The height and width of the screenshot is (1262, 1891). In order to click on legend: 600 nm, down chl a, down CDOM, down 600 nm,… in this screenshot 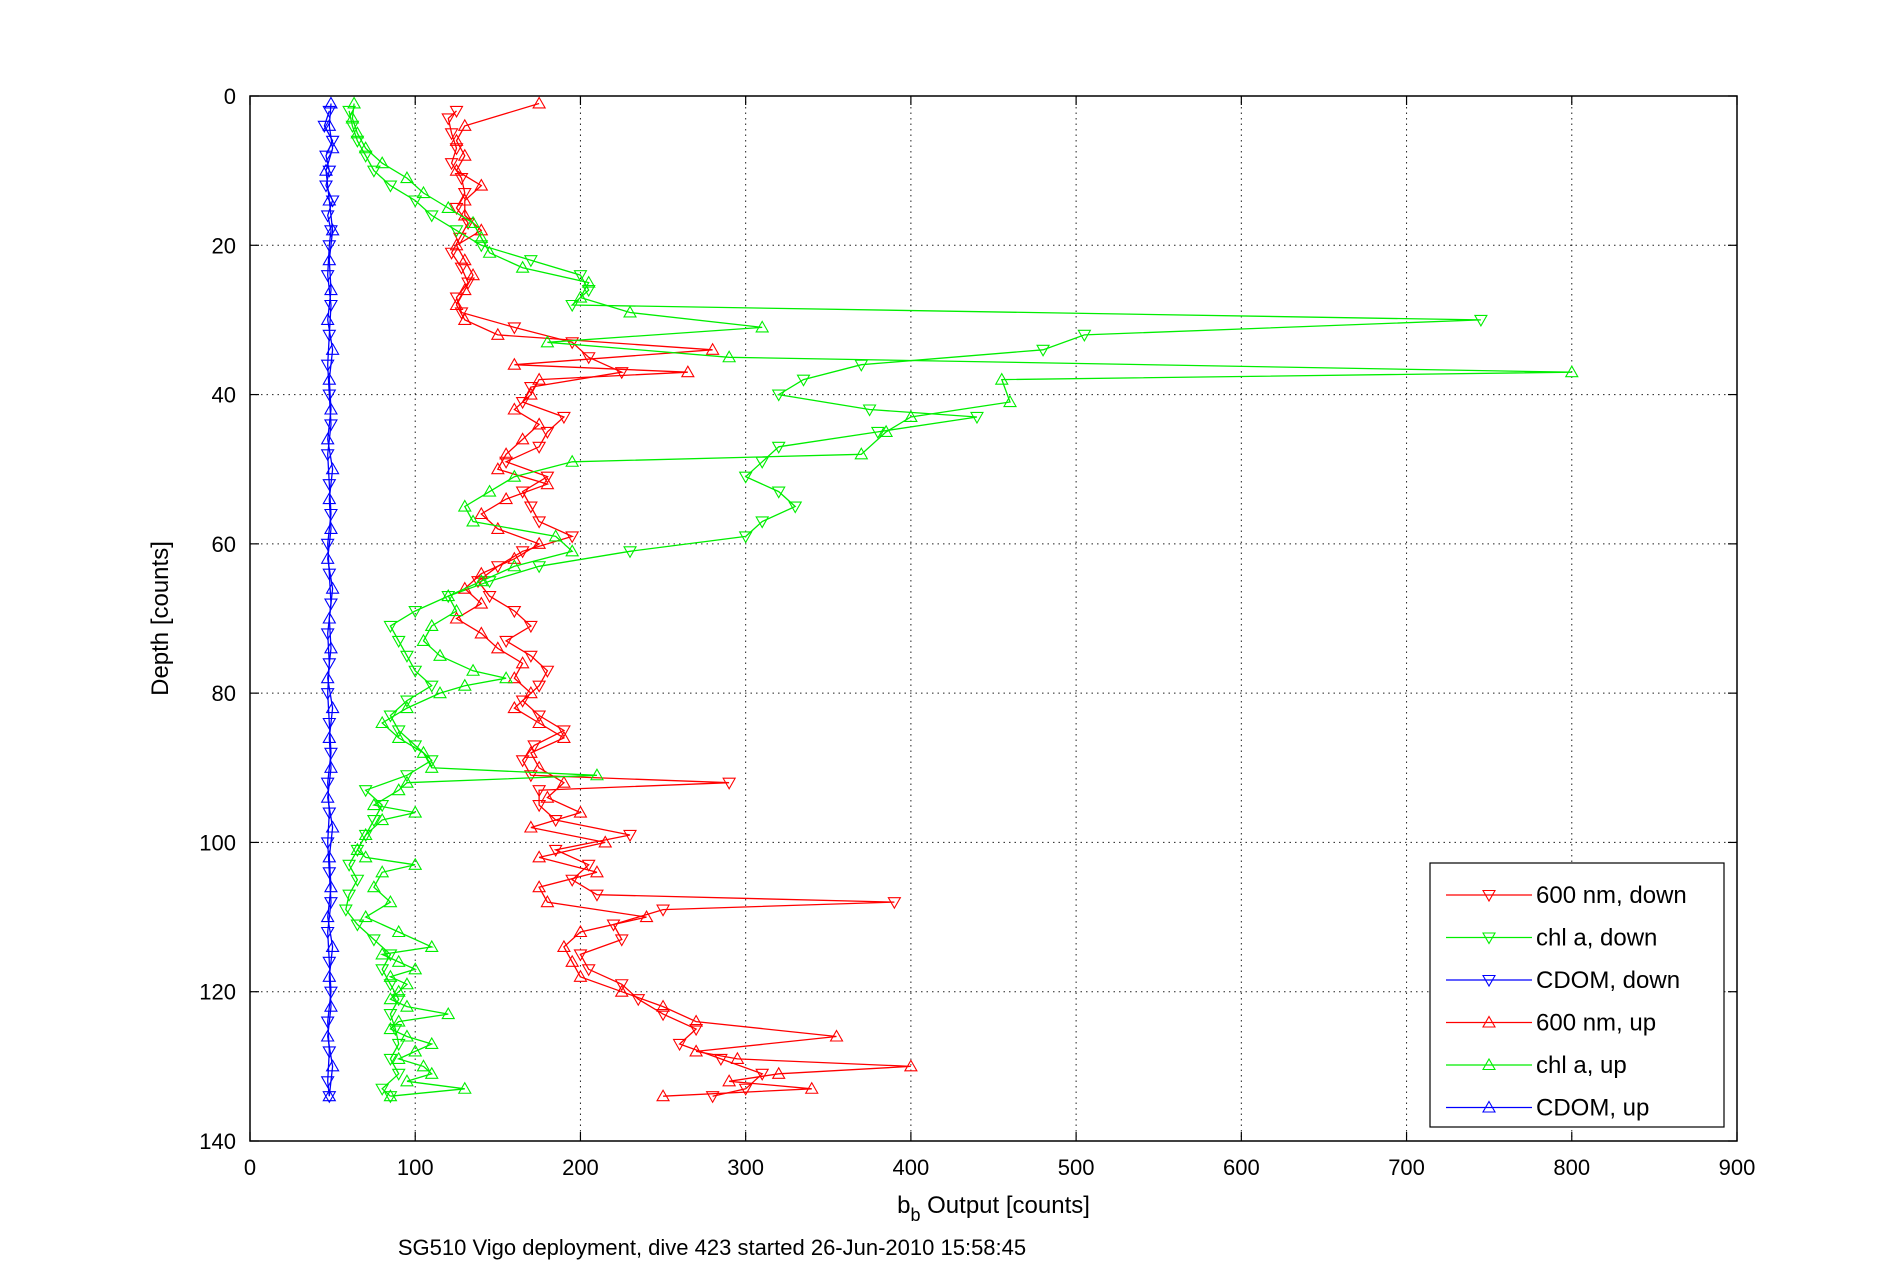, I will do `click(1577, 995)`.